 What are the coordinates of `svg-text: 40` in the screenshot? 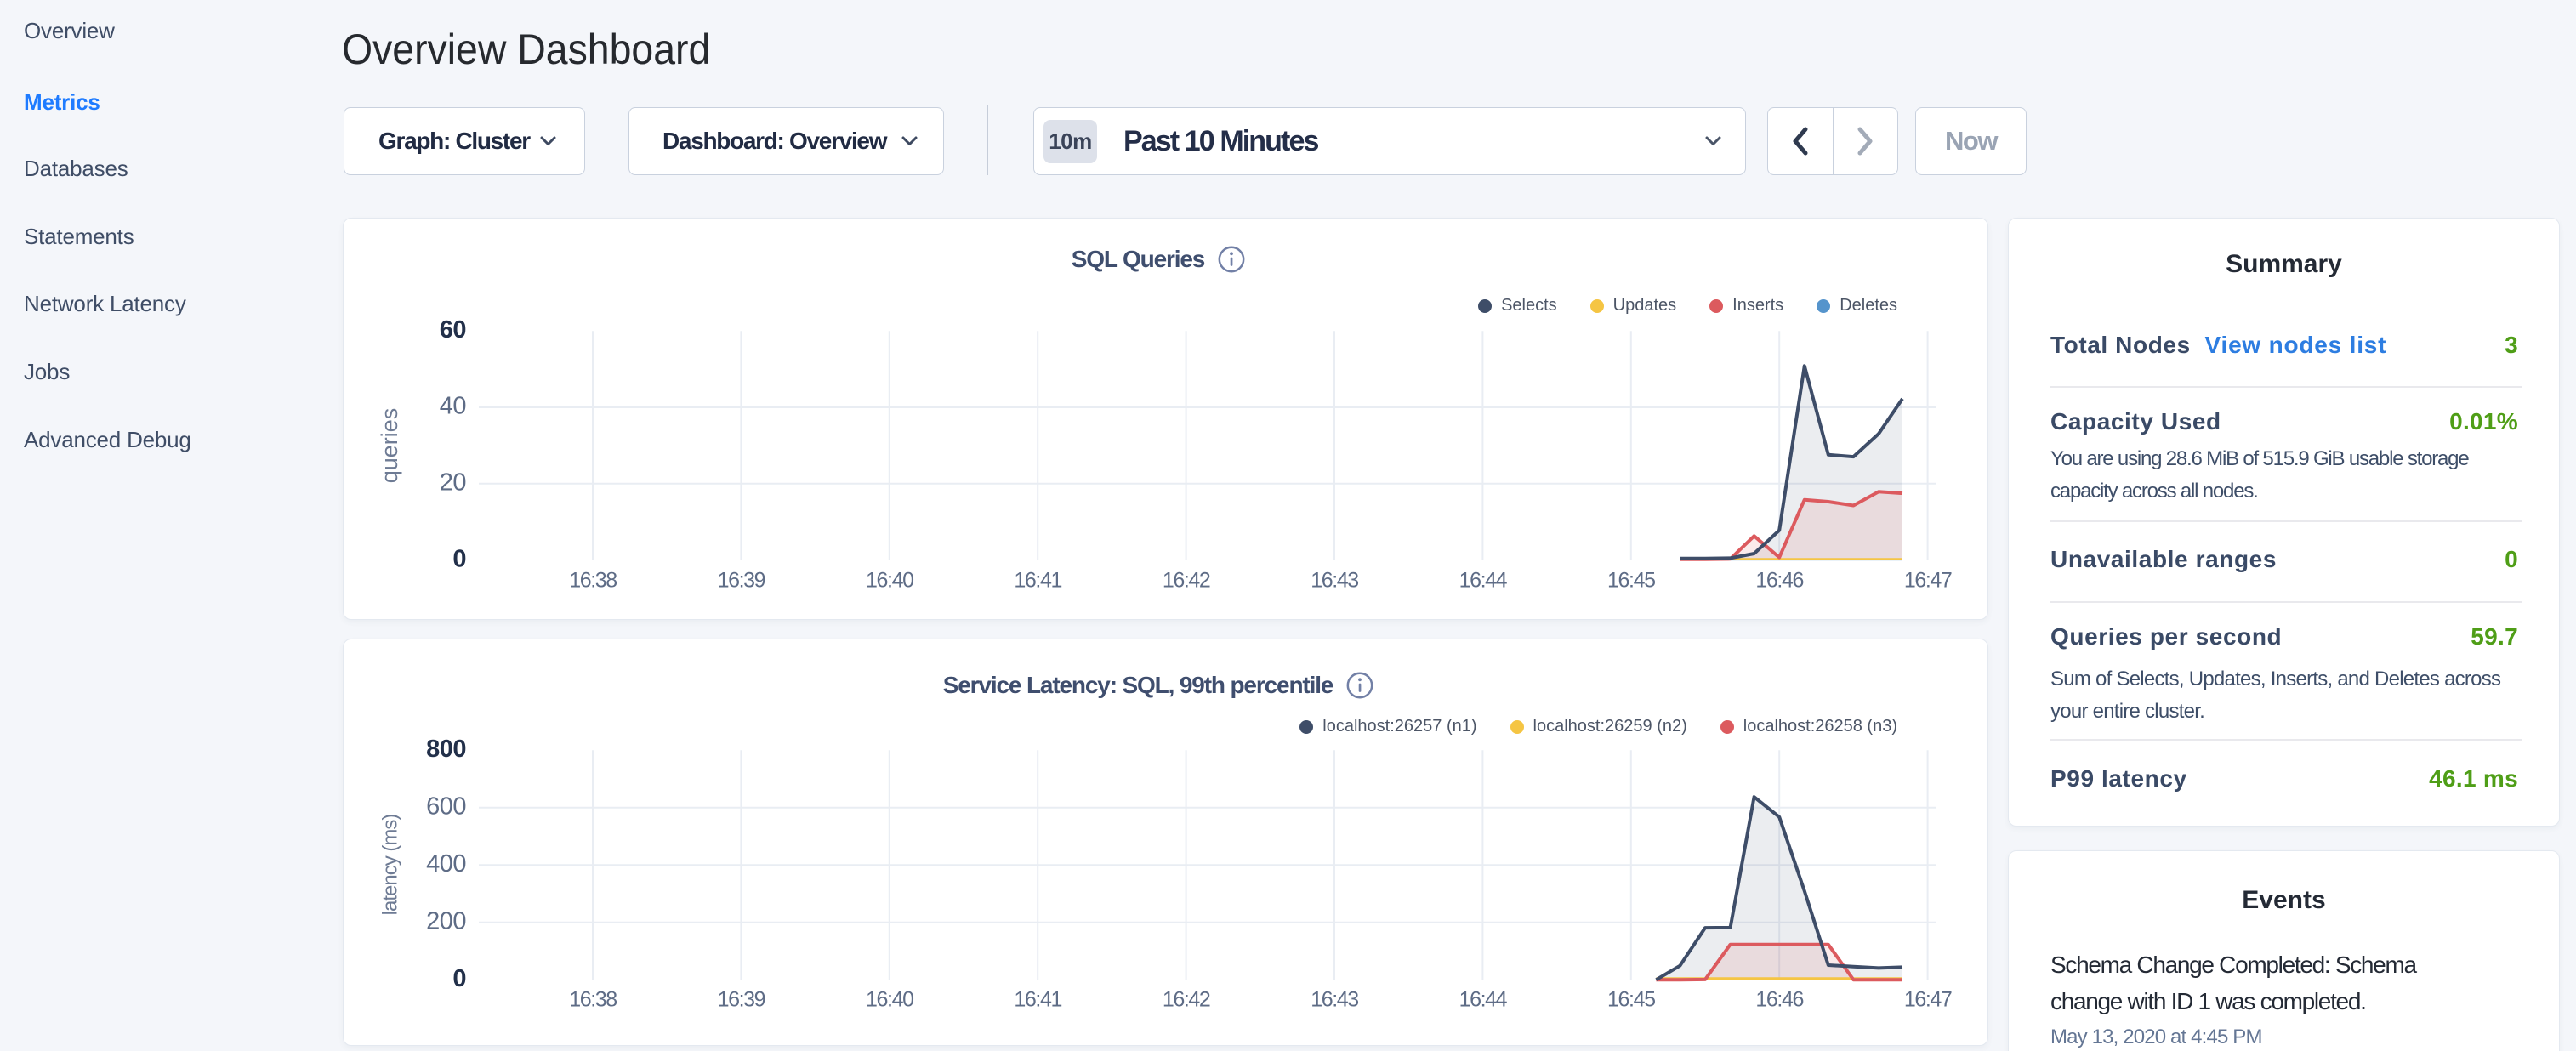 It's located at (453, 406).